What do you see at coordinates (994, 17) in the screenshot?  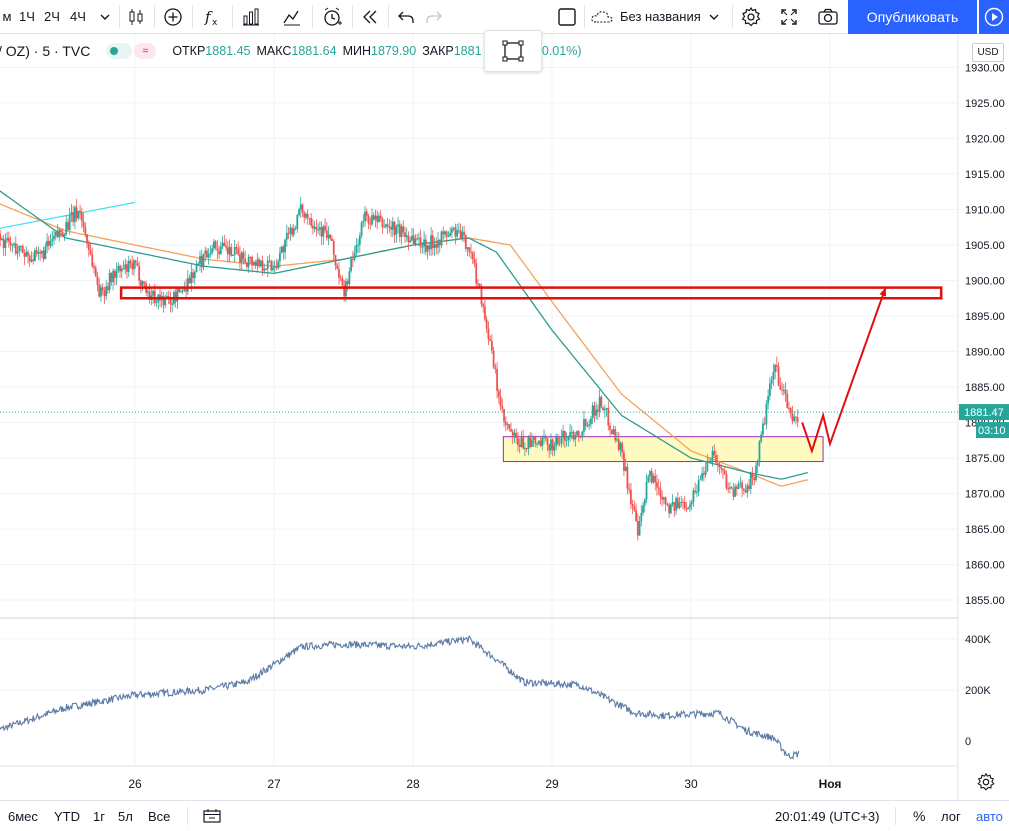 I see `play-icon` at bounding box center [994, 17].